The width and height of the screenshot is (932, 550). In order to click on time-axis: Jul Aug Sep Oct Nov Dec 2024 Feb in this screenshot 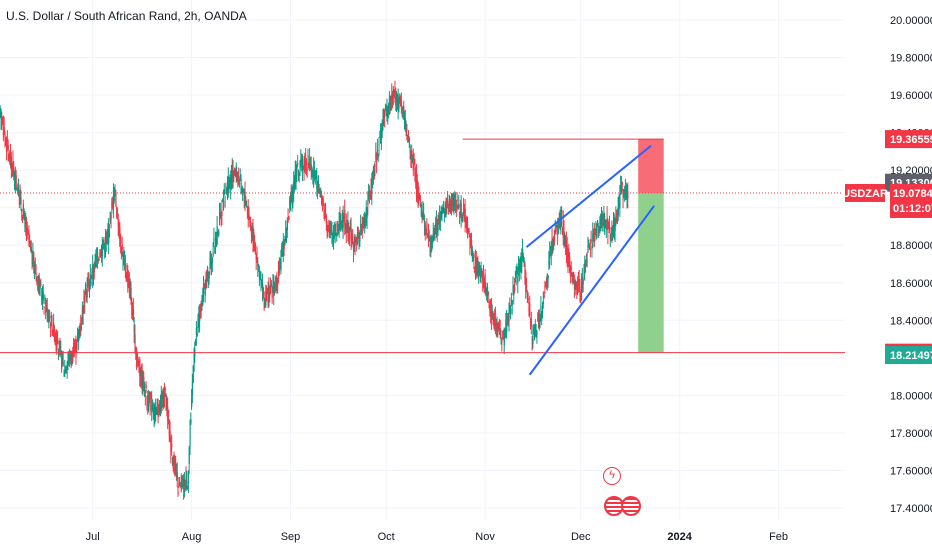, I will do `click(437, 537)`.